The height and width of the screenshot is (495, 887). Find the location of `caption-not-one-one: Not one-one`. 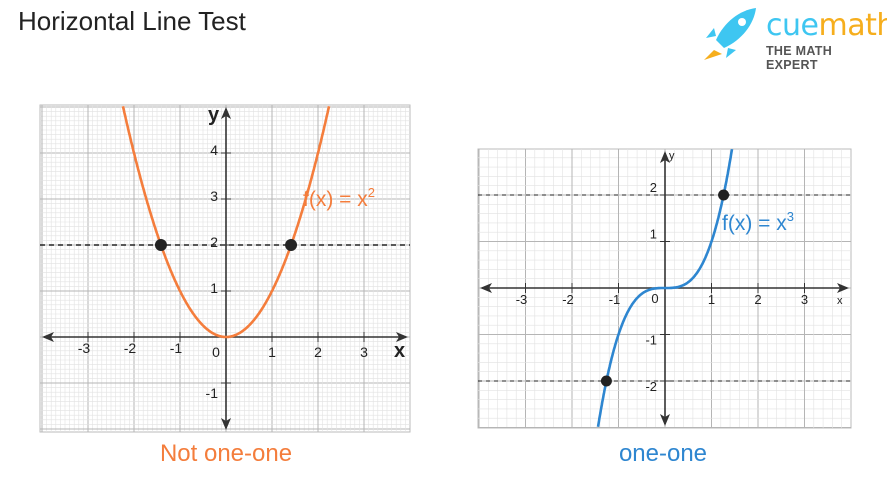

caption-not-one-one: Not one-one is located at coordinates (226, 453).